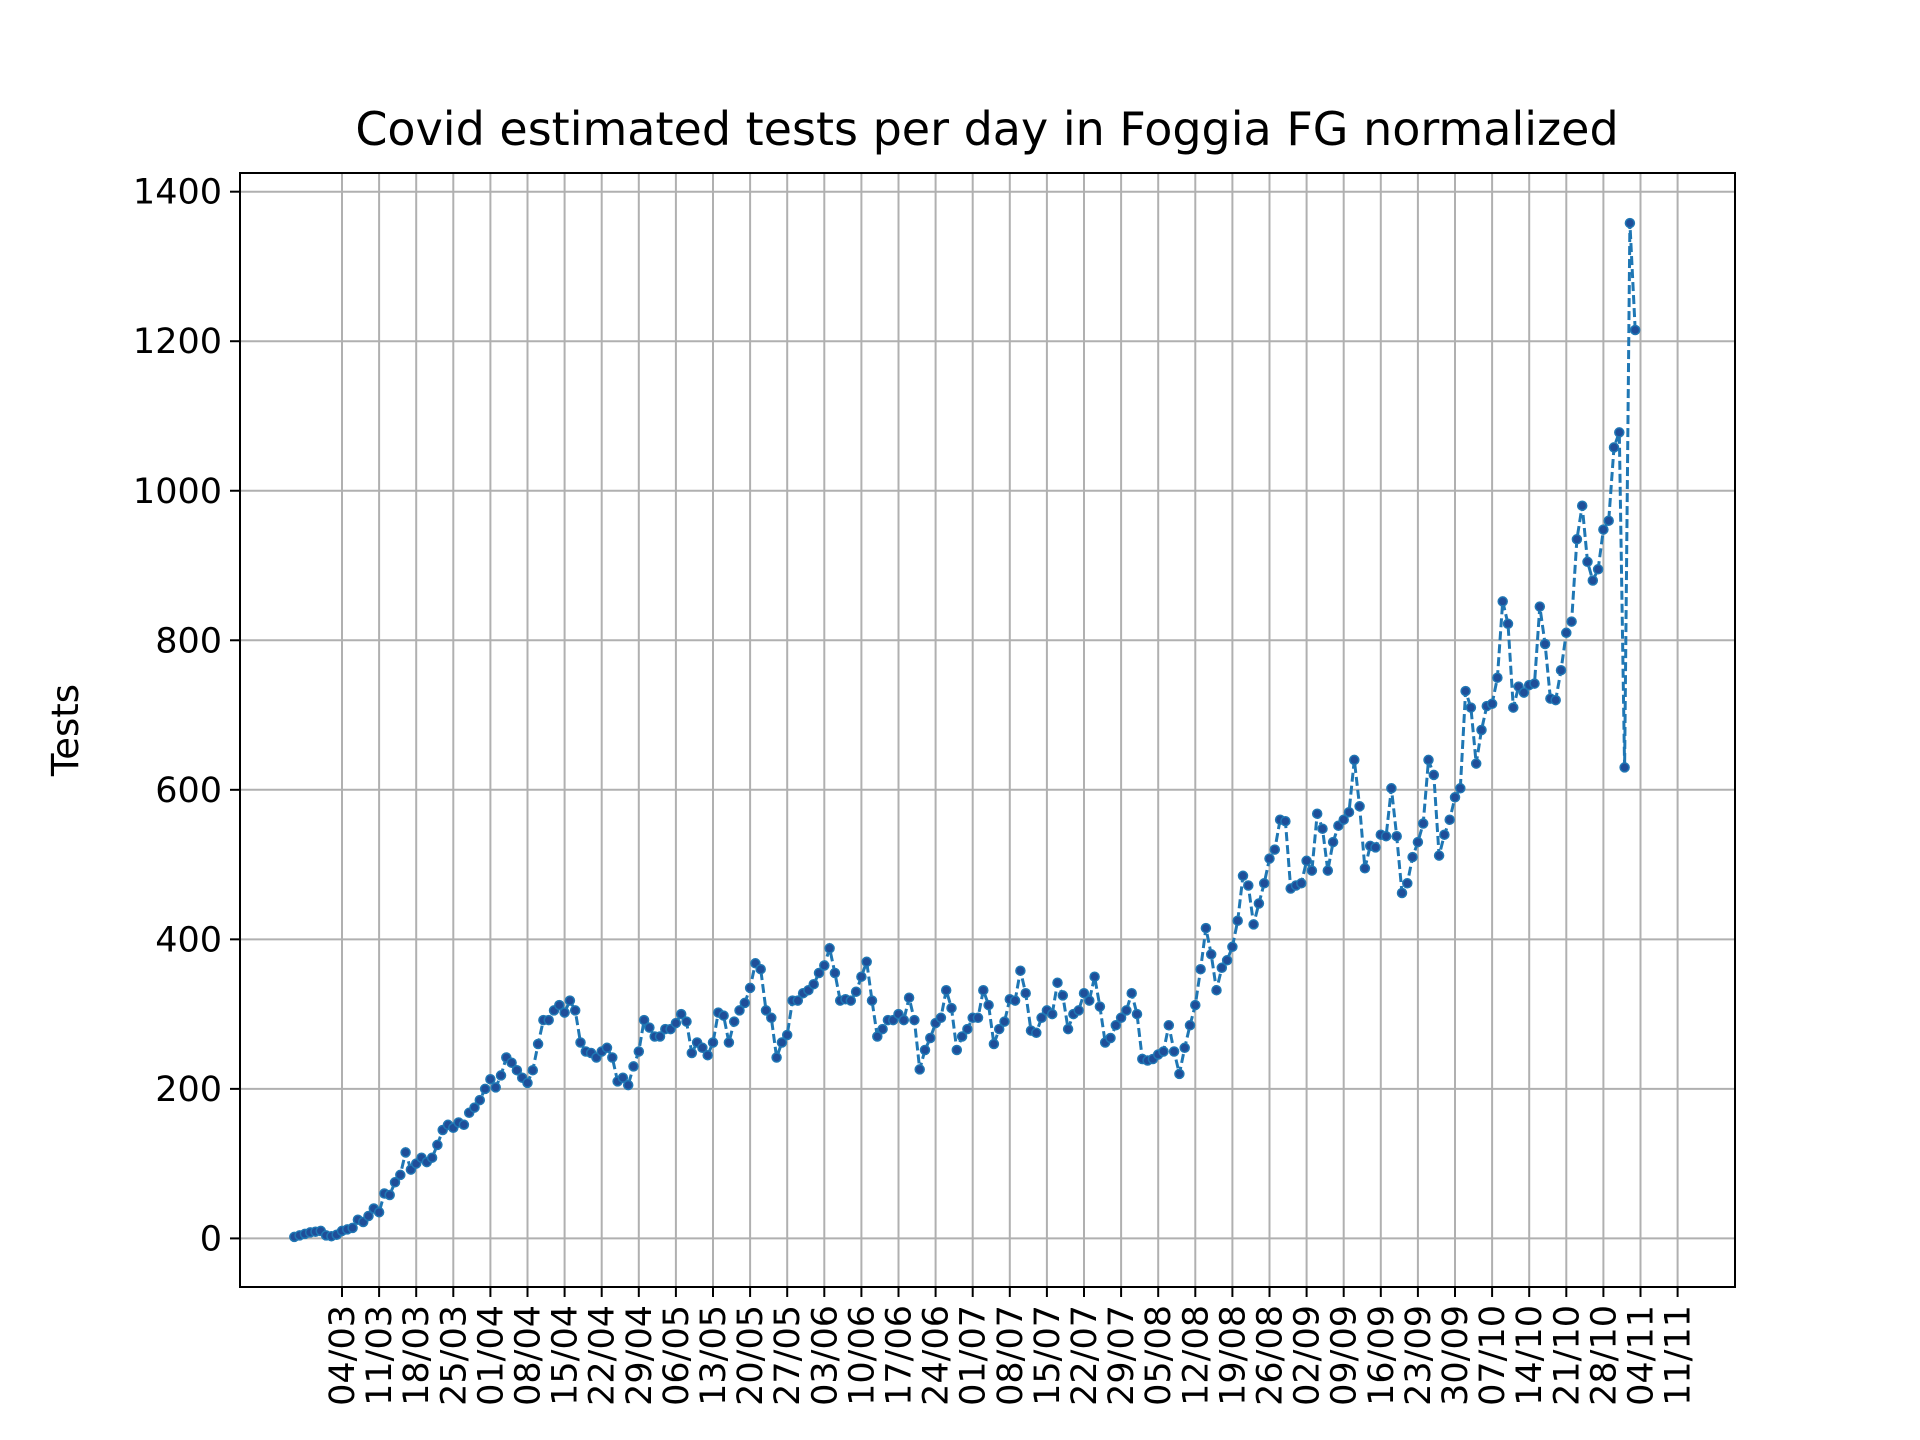 This screenshot has width=1920, height=1440. Describe the element at coordinates (788, 1355) in the screenshot. I see `x-tick-label: 27/05` at that location.